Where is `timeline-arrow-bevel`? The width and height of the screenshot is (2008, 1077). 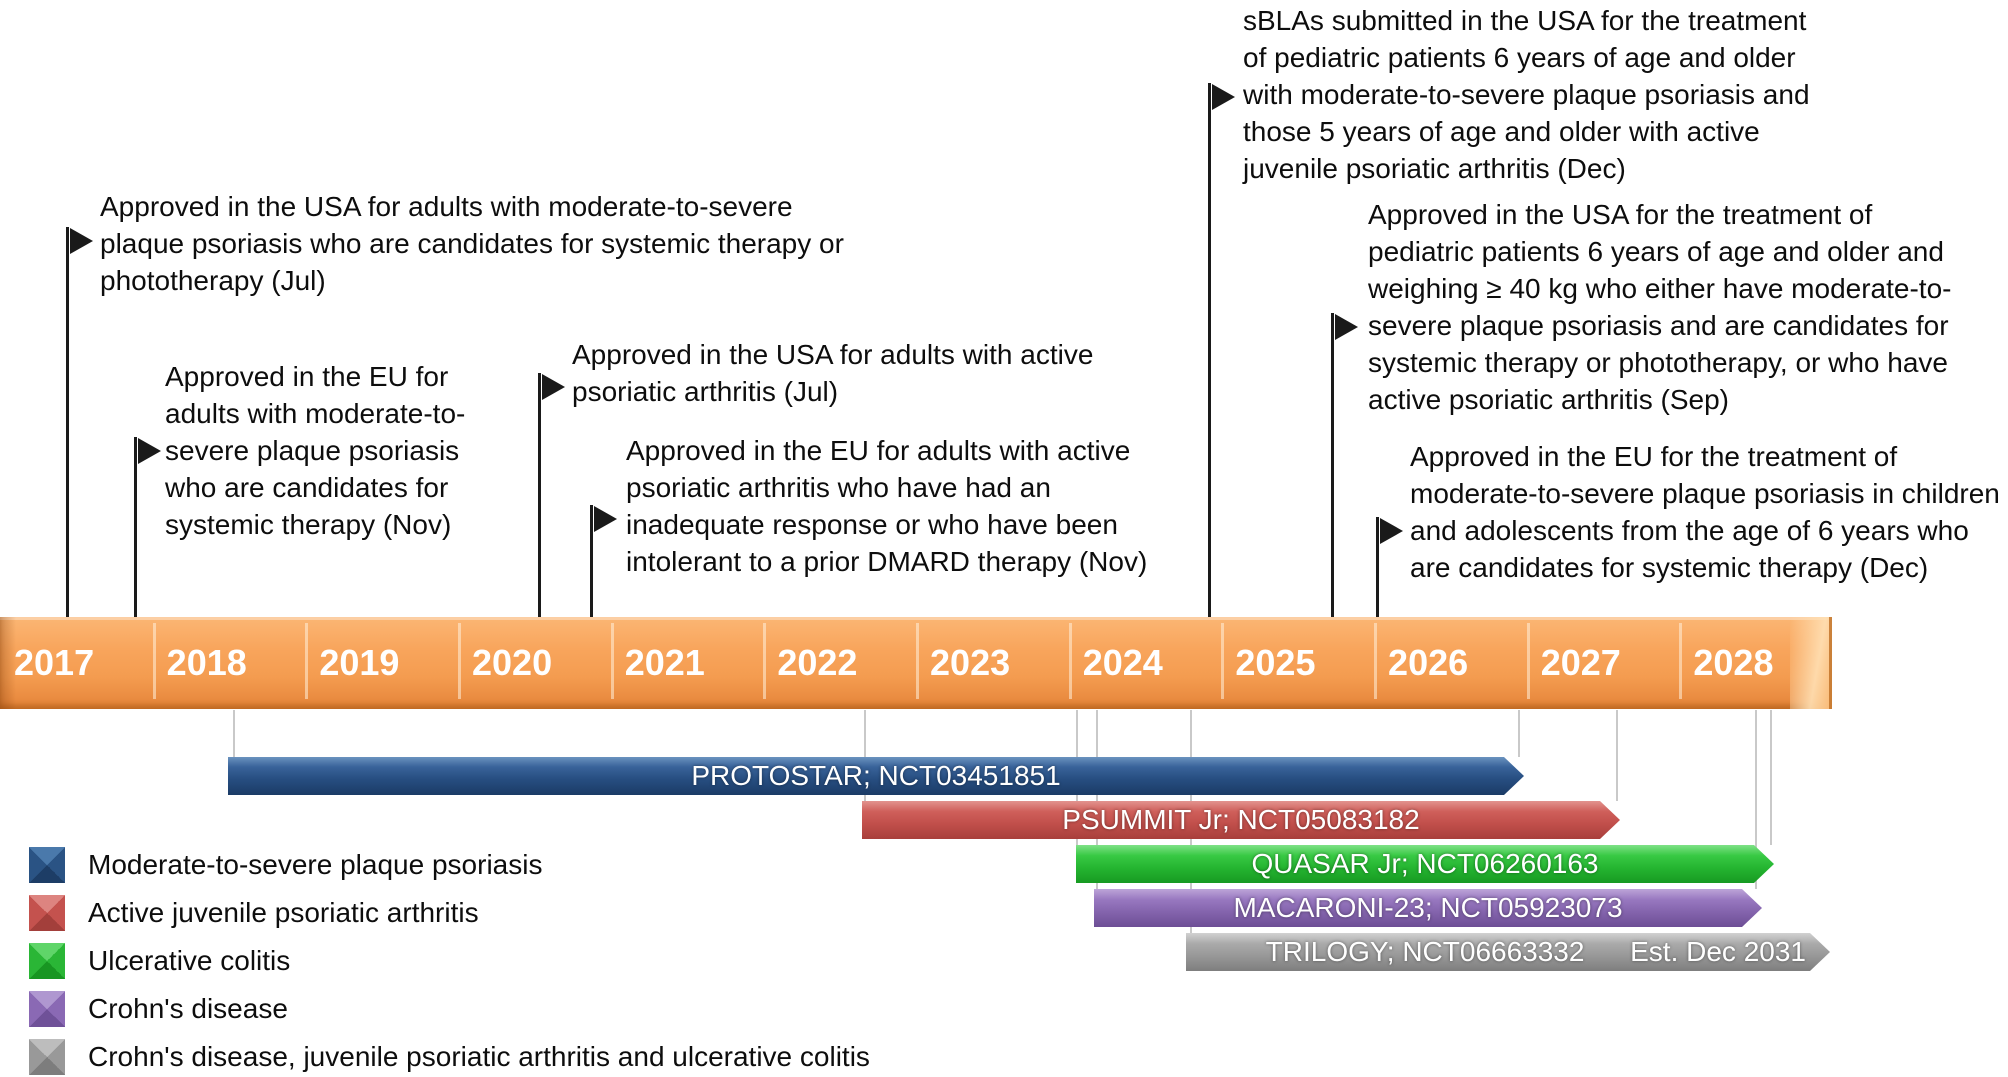 timeline-arrow-bevel is located at coordinates (1811, 663).